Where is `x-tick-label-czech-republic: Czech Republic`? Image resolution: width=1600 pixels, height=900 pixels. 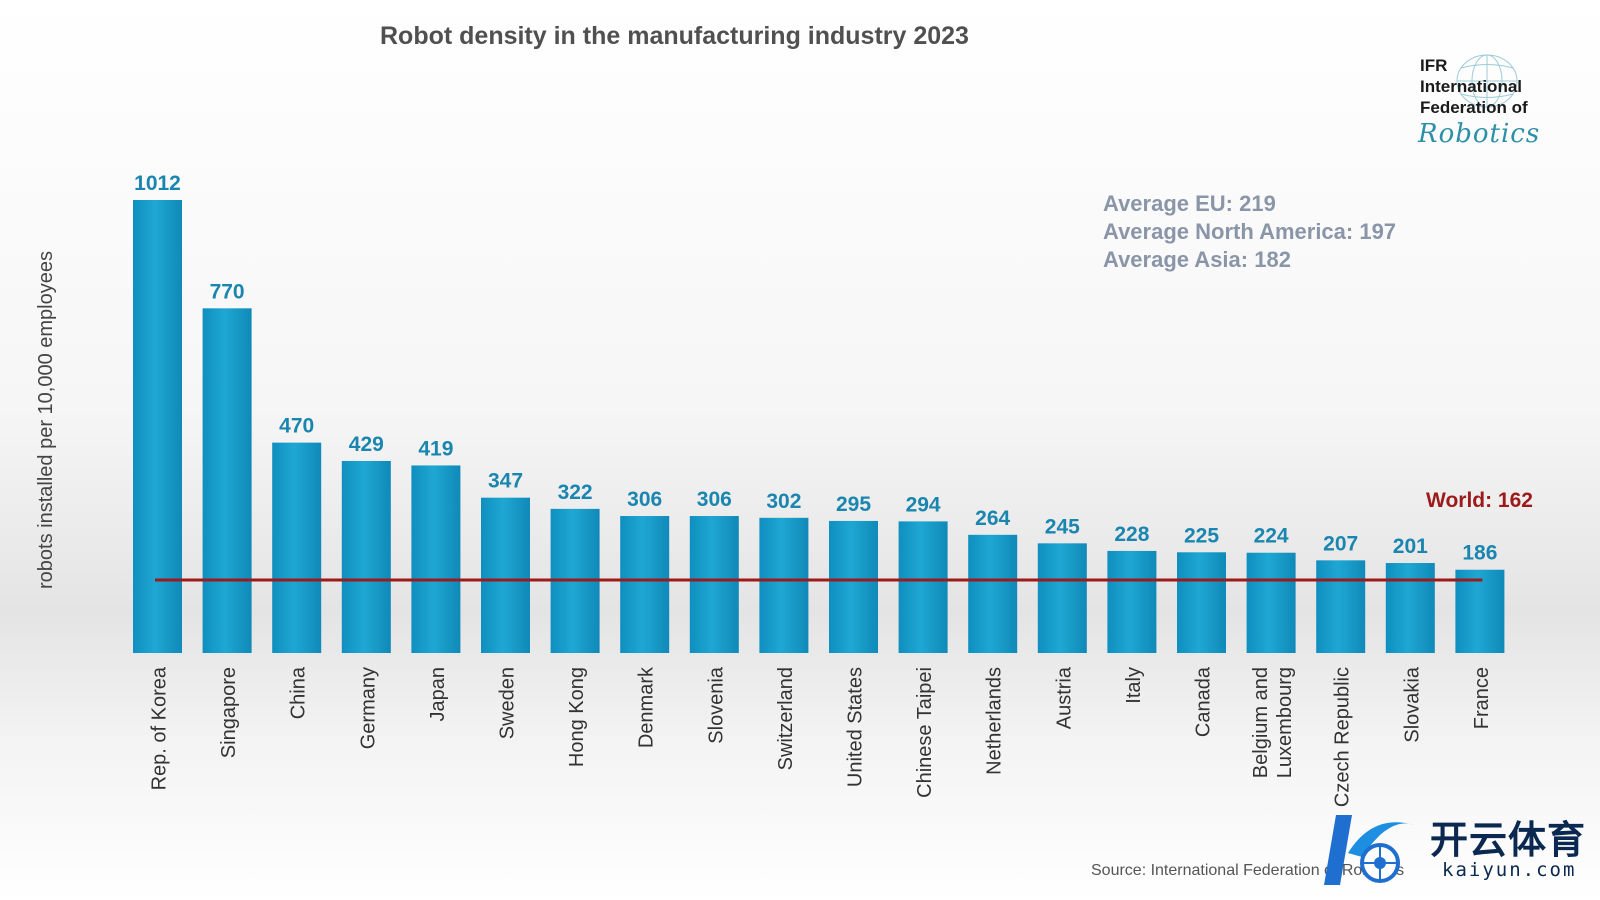 x-tick-label-czech-republic: Czech Republic is located at coordinates (1343, 737).